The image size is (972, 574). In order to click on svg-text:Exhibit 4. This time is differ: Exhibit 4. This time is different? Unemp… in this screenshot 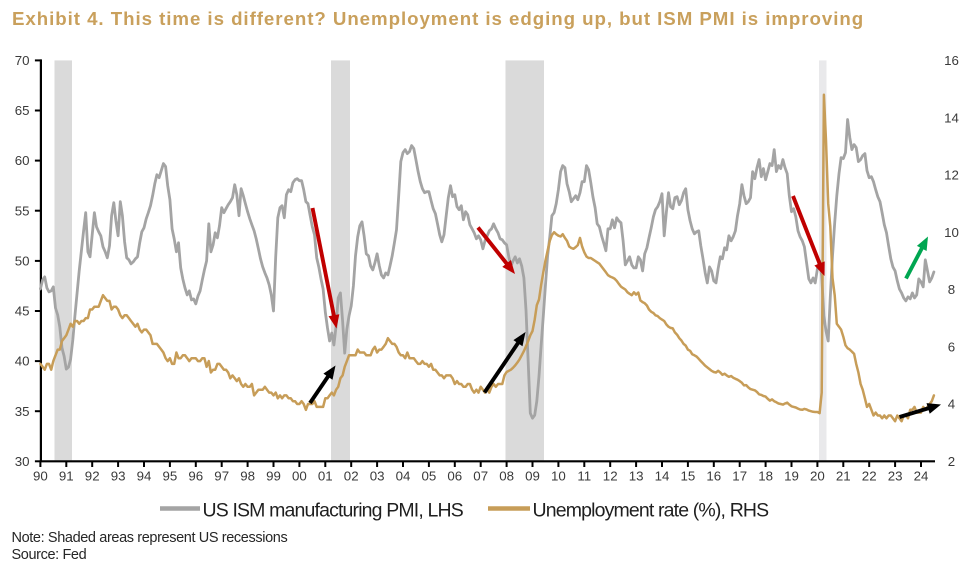, I will do `click(438, 18)`.